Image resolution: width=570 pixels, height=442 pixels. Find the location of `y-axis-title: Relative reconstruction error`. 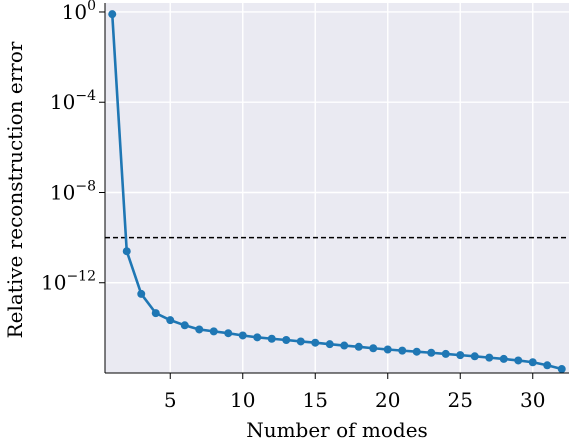

y-axis-title: Relative reconstruction error is located at coordinates (15, 189).